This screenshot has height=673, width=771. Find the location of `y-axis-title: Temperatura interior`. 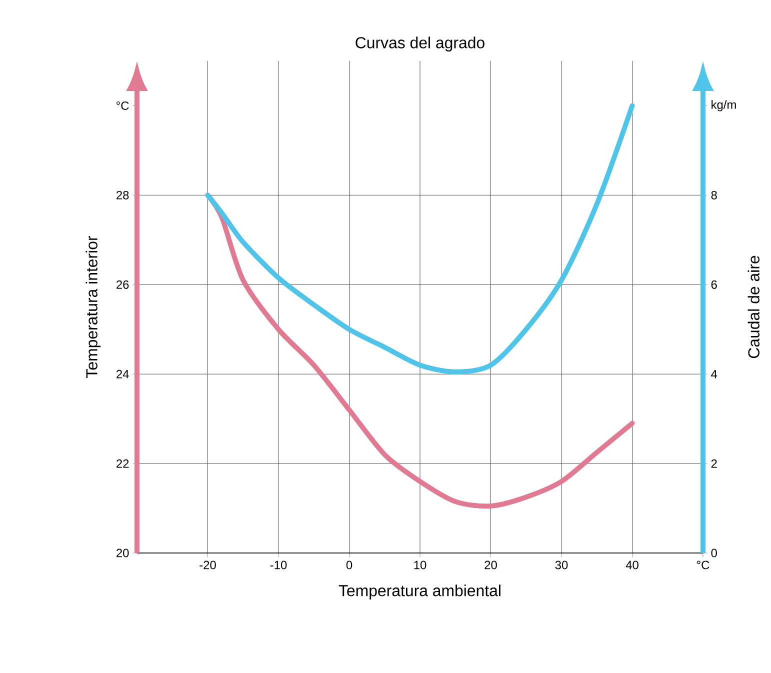

y-axis-title: Temperatura interior is located at coordinates (93, 307).